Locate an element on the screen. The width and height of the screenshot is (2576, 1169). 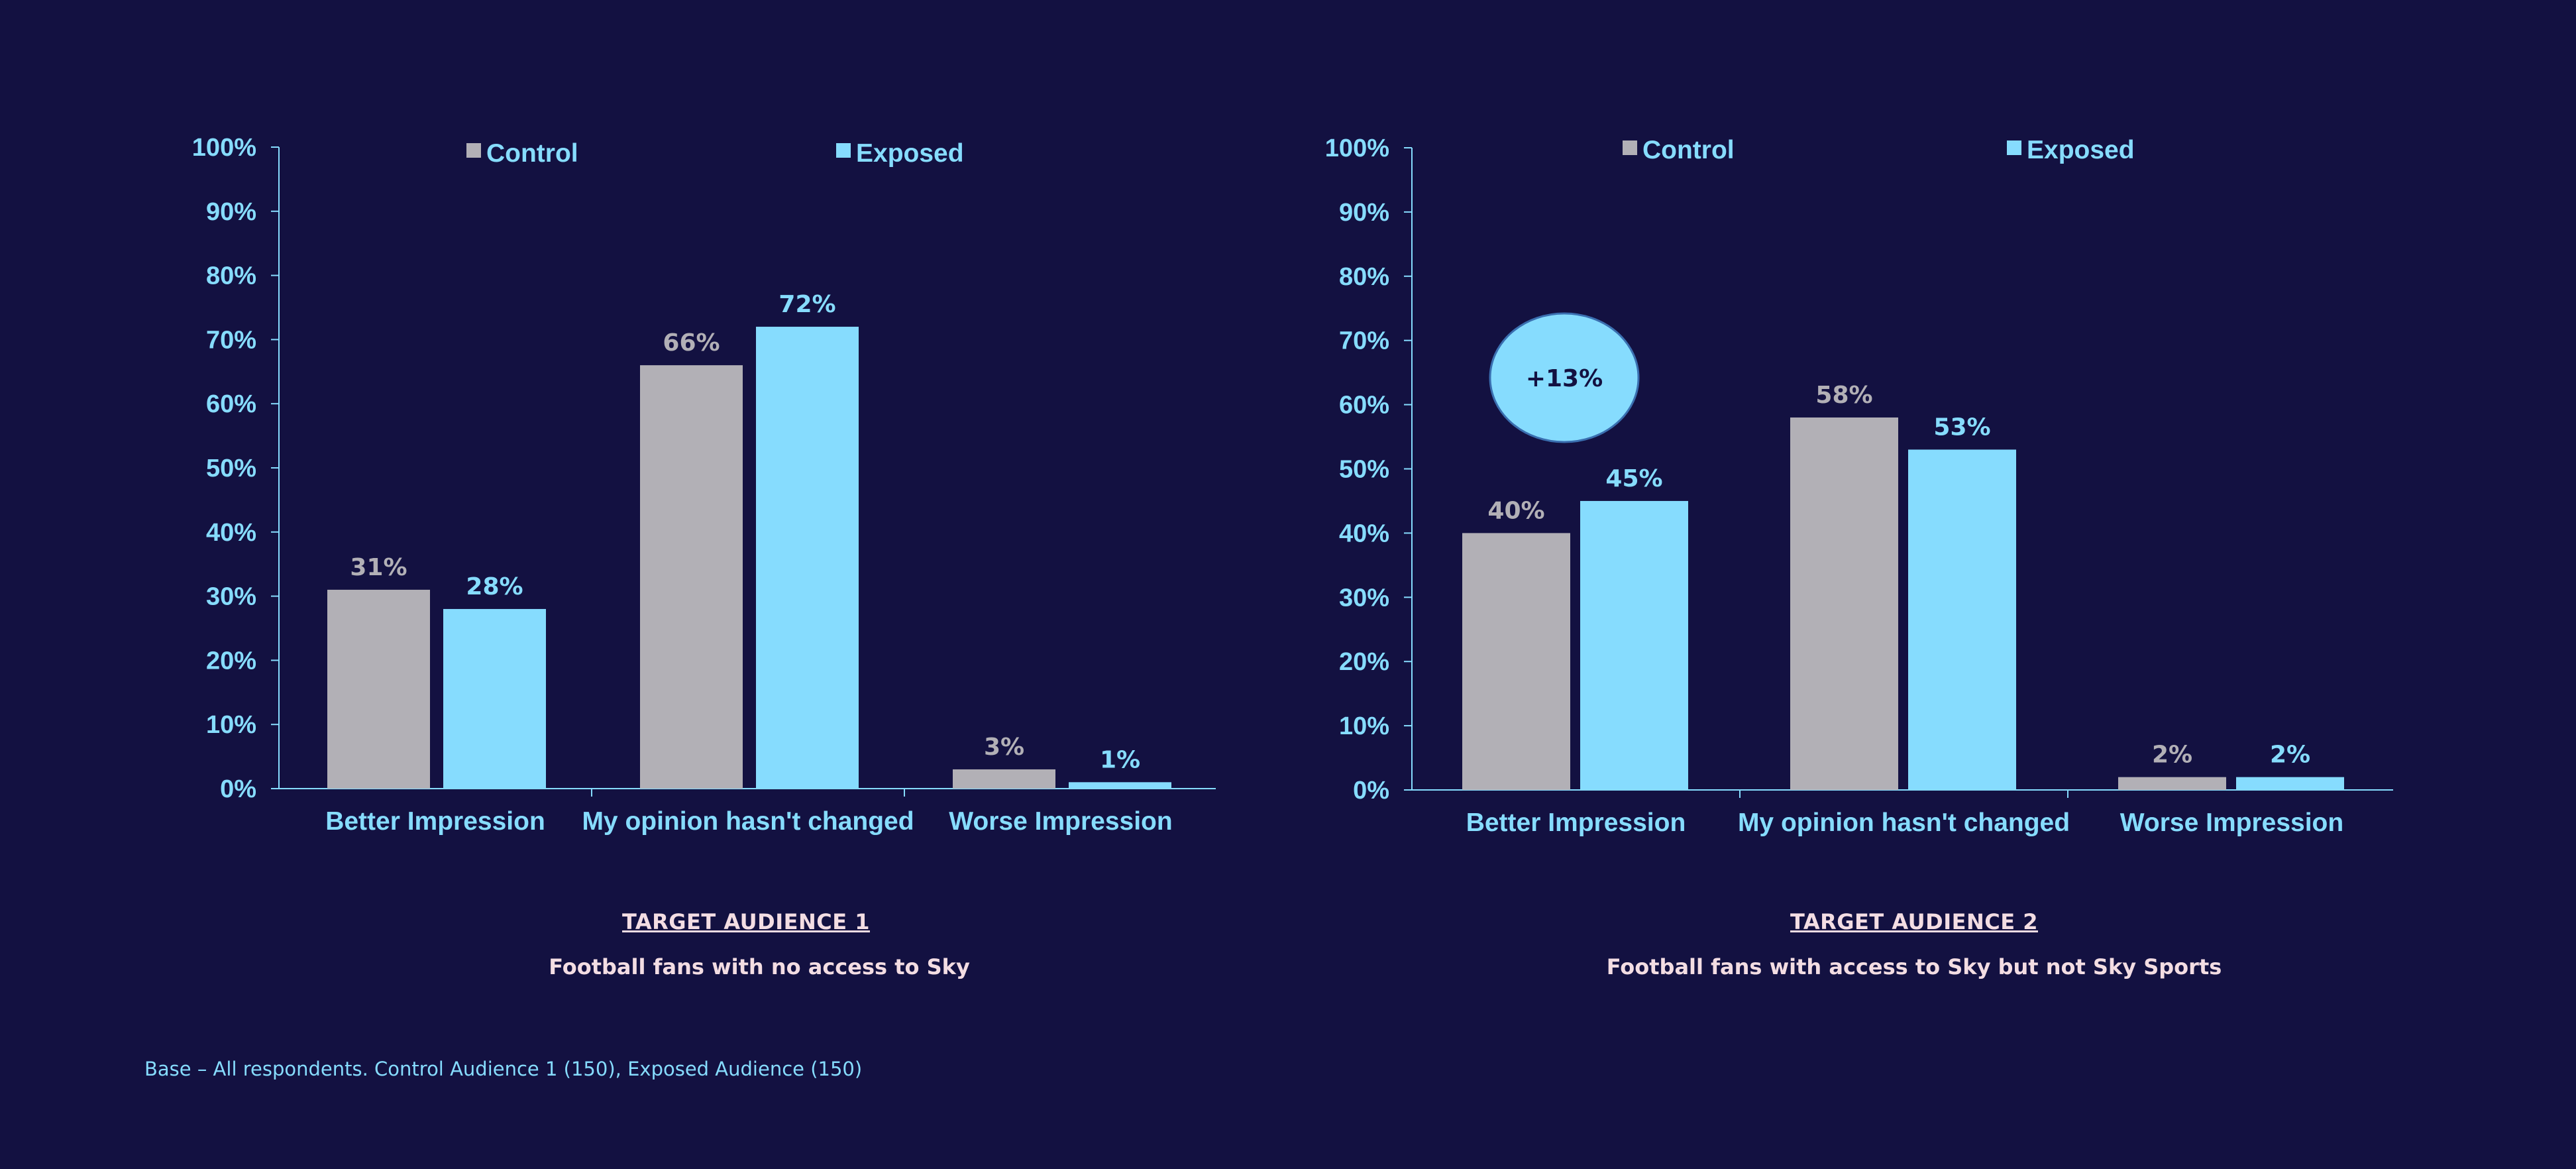
chart2-y-tick-label: 100% is located at coordinates (1357, 148).